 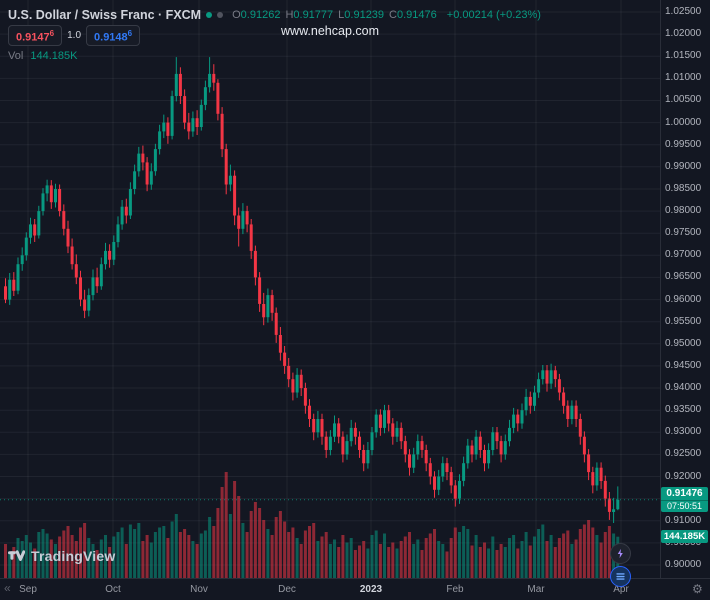 What do you see at coordinates (620, 553) in the screenshot?
I see `boost-button` at bounding box center [620, 553].